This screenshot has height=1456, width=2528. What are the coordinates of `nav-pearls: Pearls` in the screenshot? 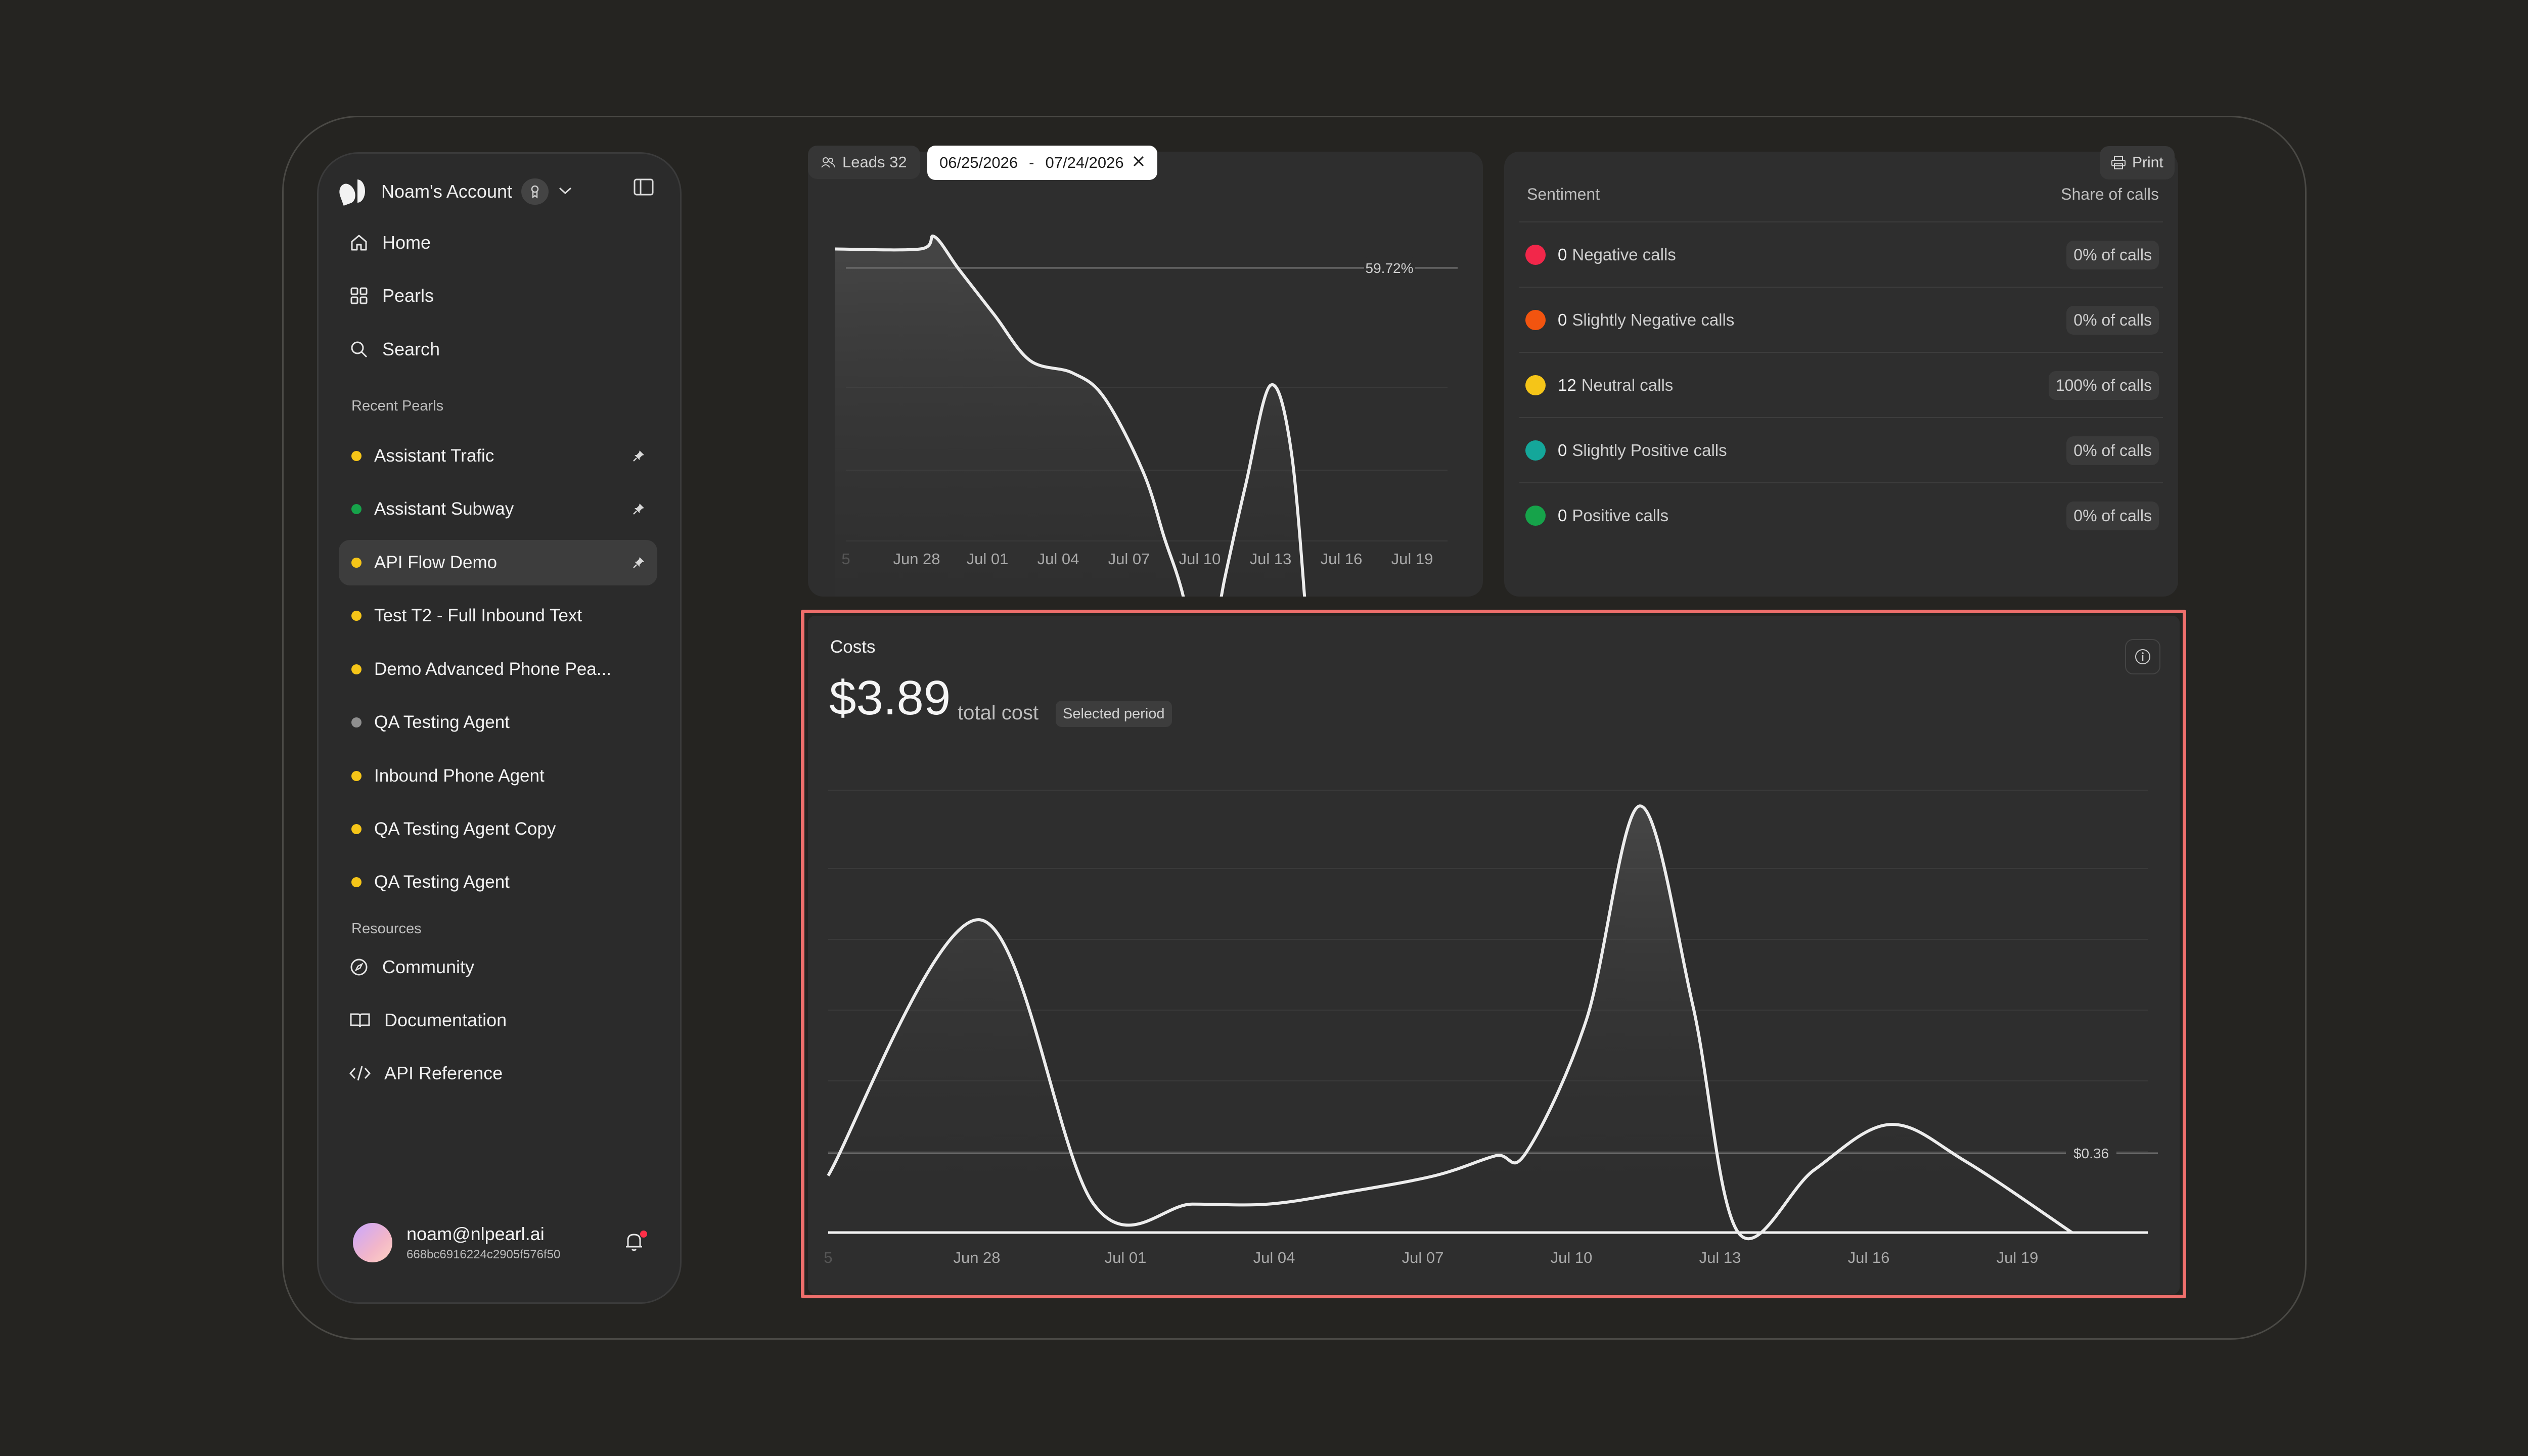 It's located at (392, 295).